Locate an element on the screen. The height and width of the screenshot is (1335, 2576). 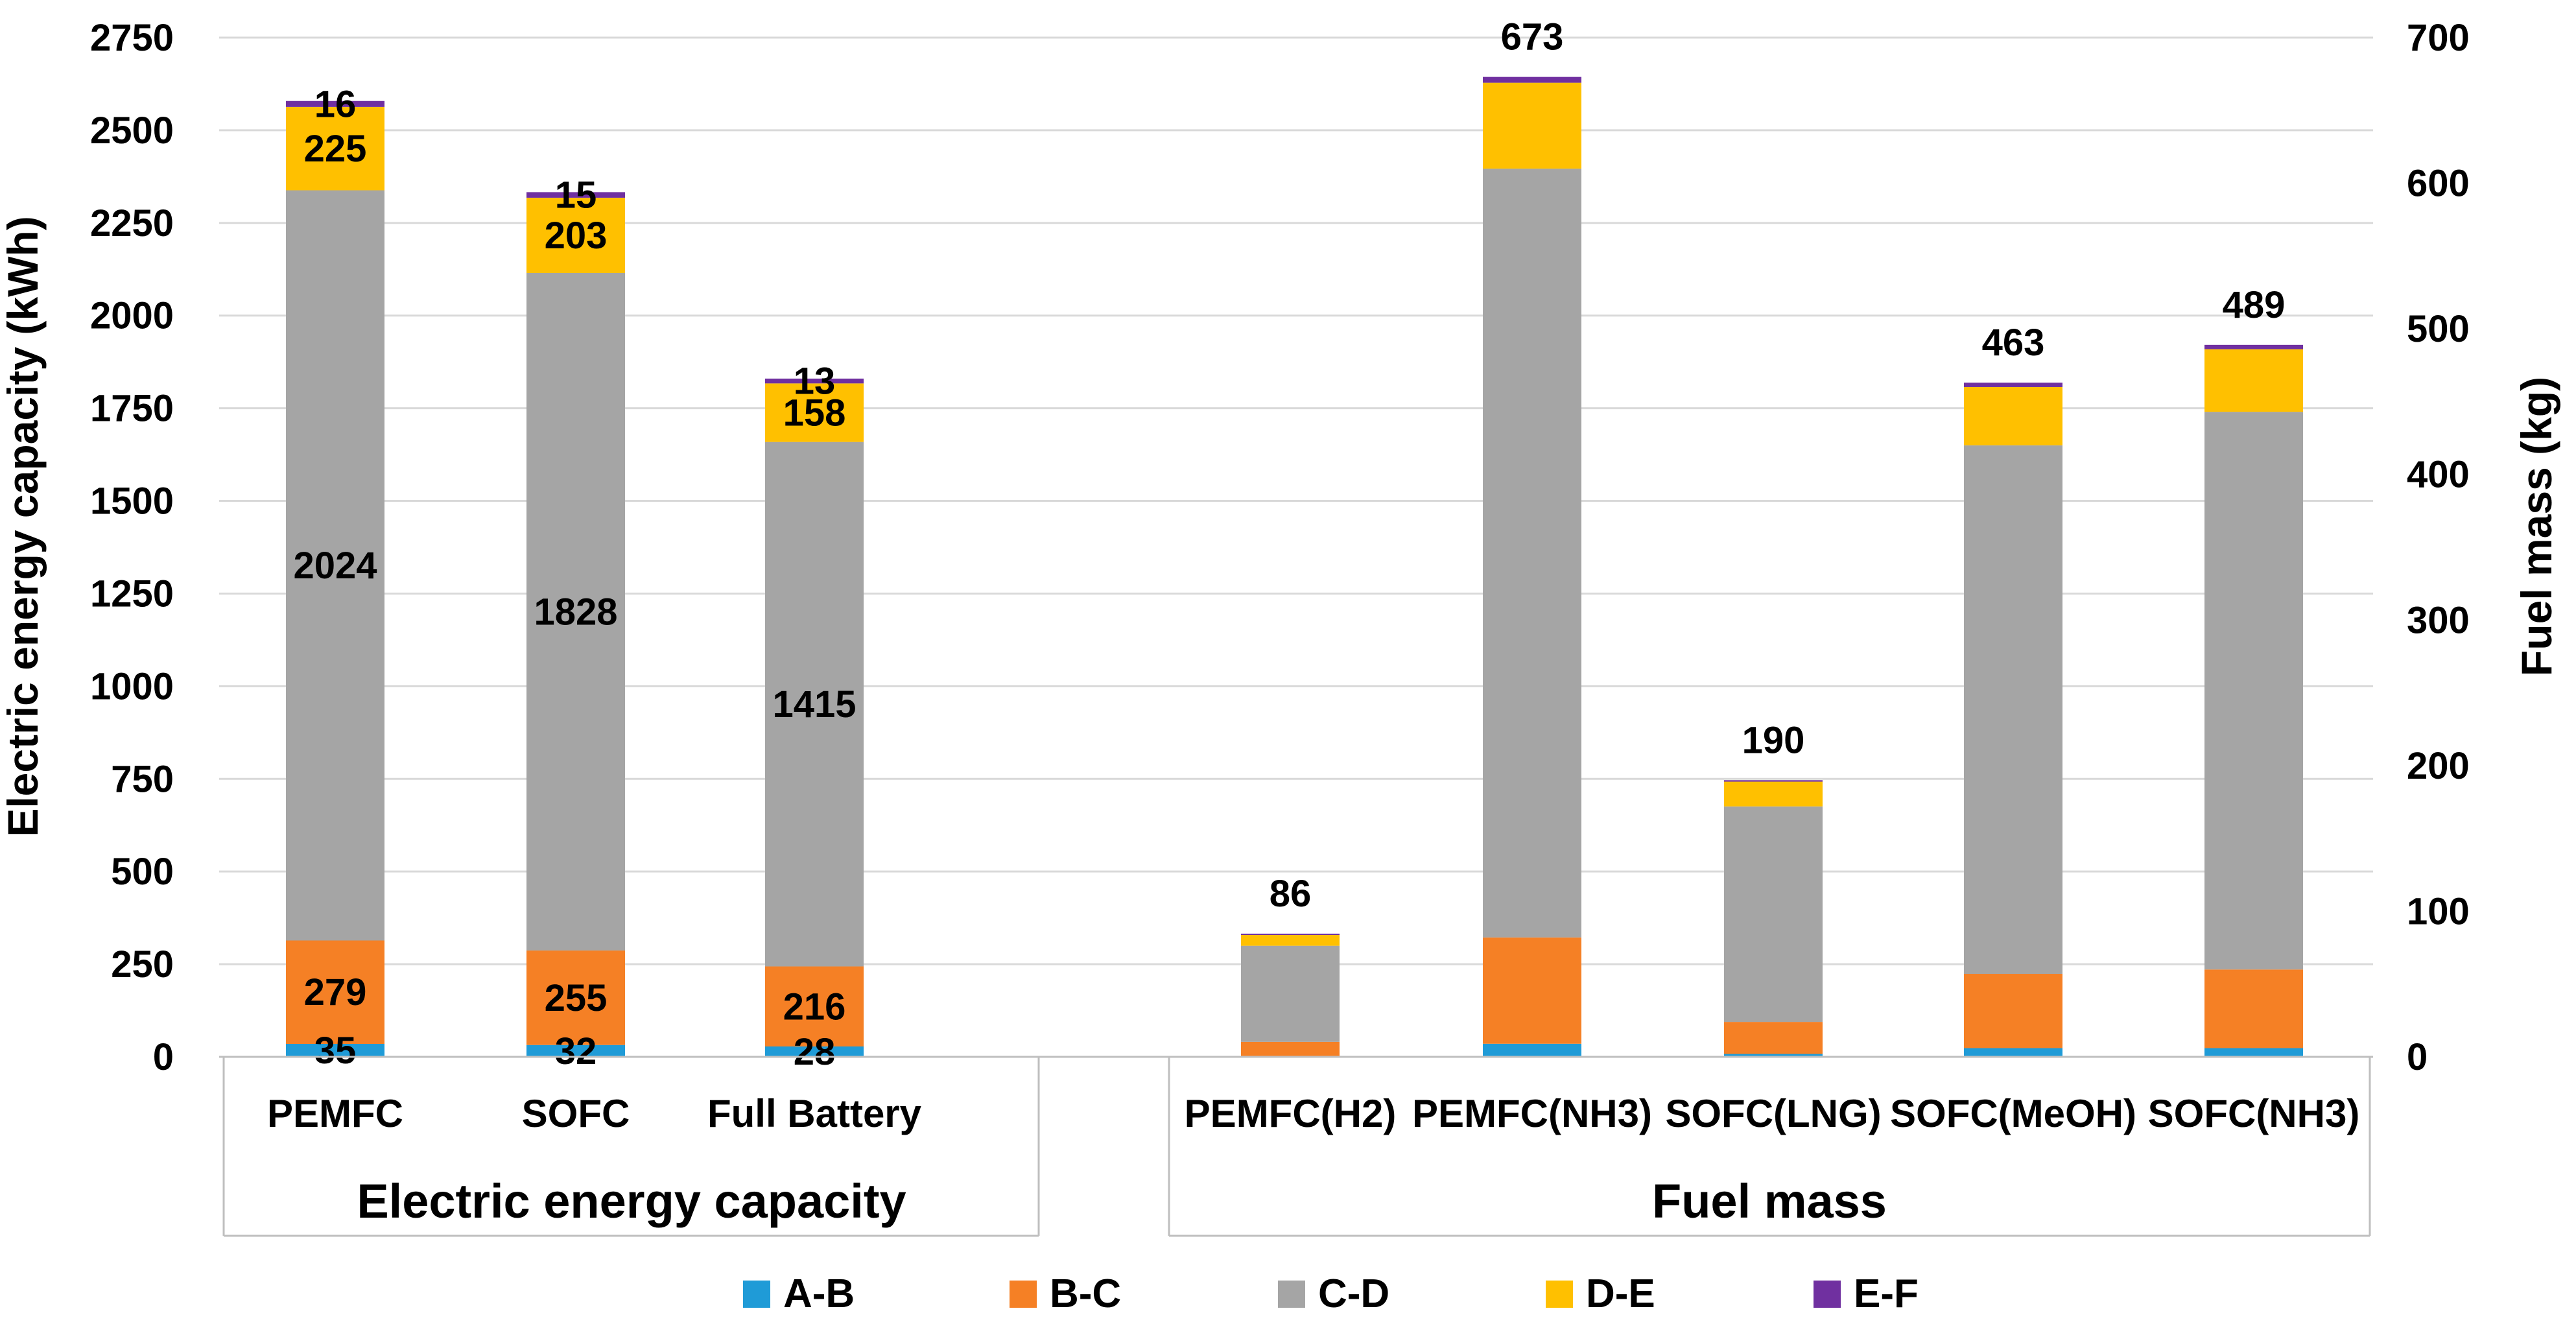
segment-value-label: 216 is located at coordinates (814, 1007).